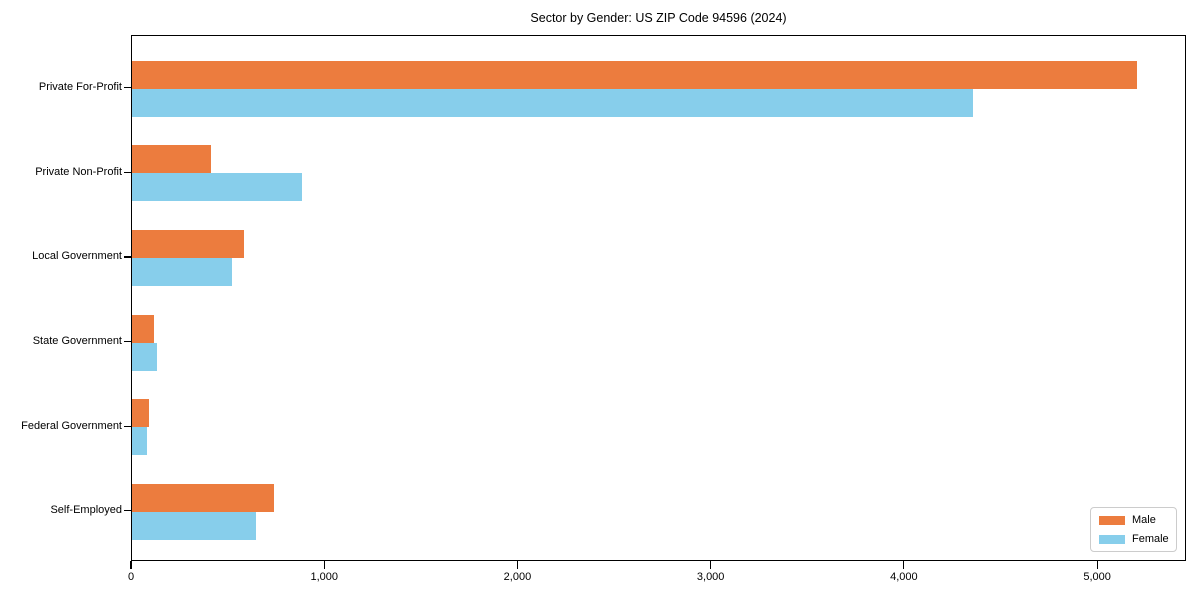 The height and width of the screenshot is (600, 1200). Describe the element at coordinates (904, 577) in the screenshot. I see `x-tick-label-4-000: 4,000` at that location.